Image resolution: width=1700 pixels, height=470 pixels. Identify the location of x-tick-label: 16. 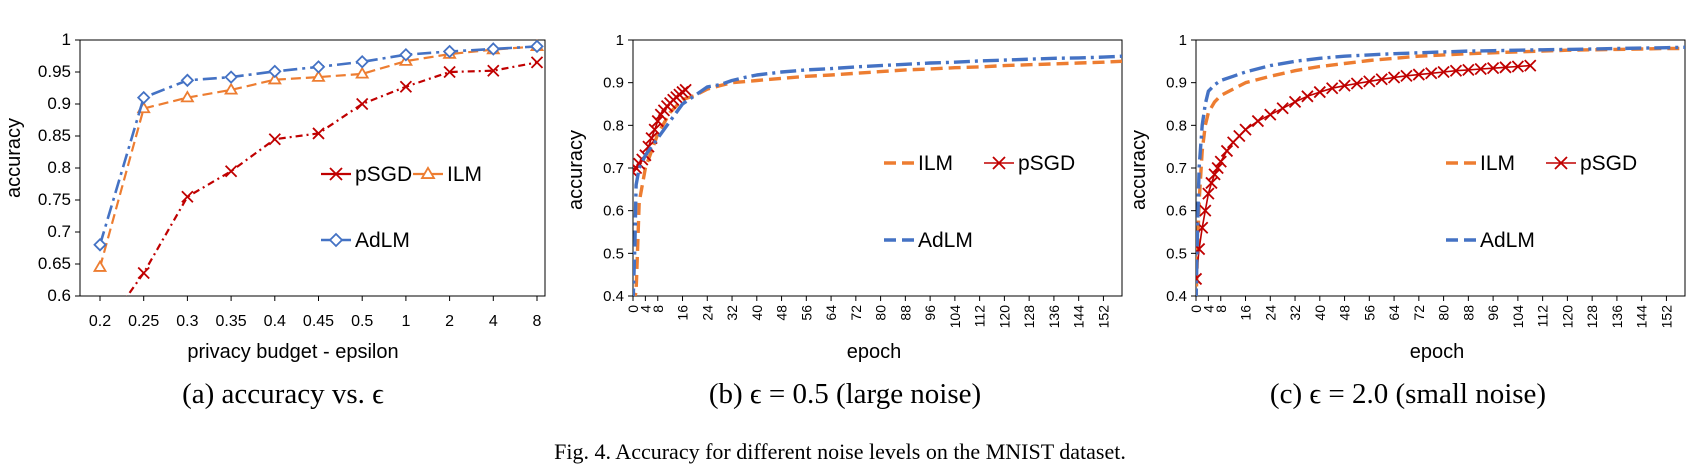
(683, 313).